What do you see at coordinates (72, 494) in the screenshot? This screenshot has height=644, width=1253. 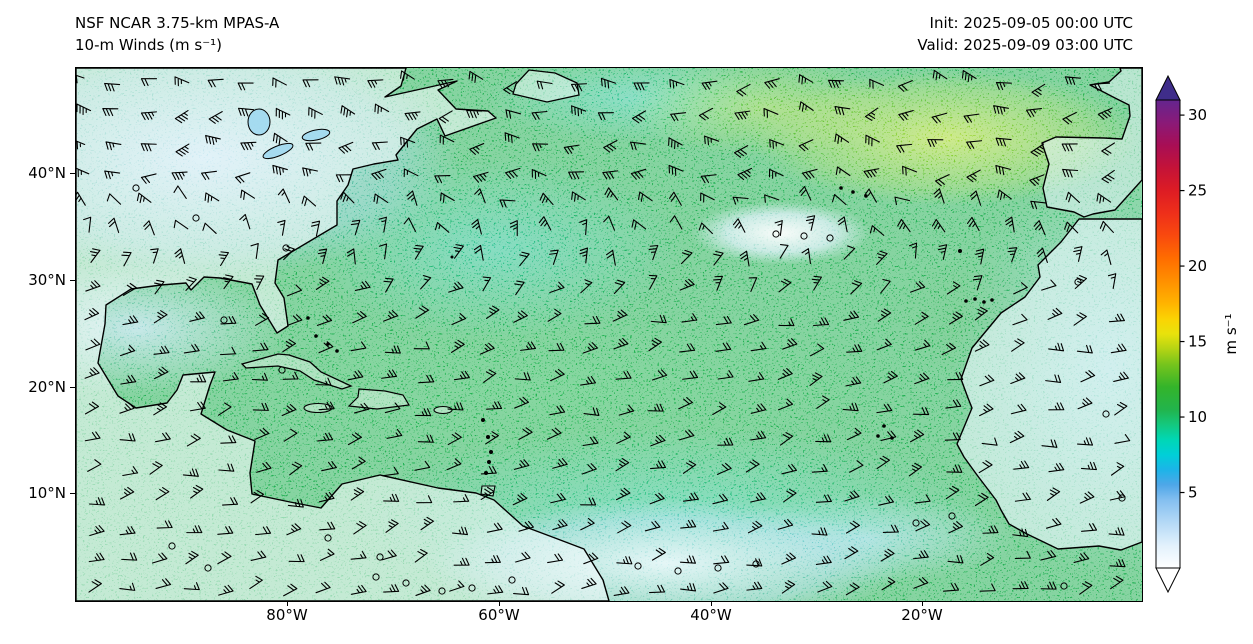 I see `lat-tick-mark` at bounding box center [72, 494].